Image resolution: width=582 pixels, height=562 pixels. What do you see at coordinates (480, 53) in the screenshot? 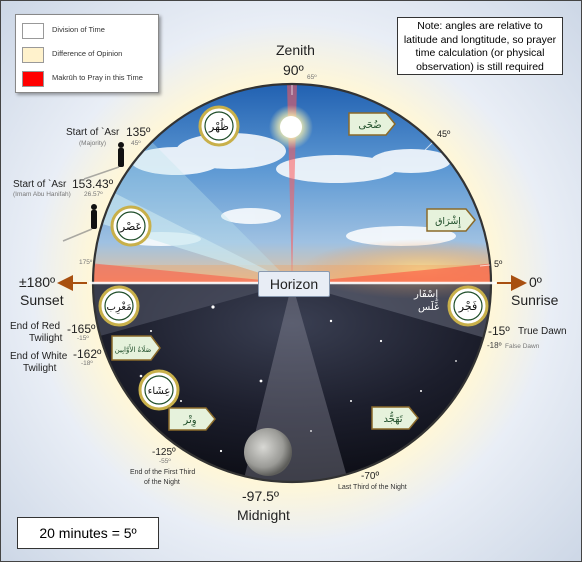
I see `note-line: time calculation (or physical` at bounding box center [480, 53].